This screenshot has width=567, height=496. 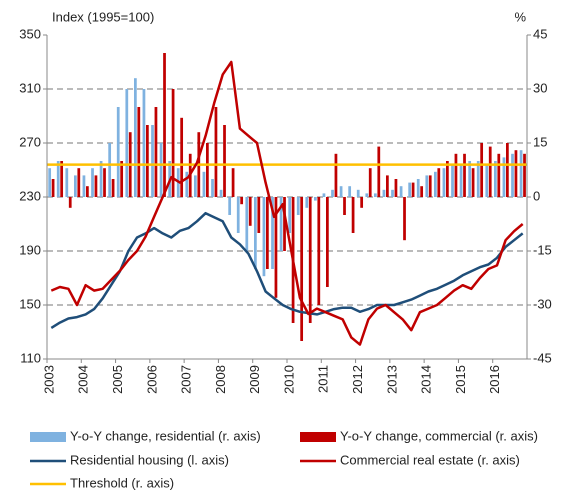 I want to click on y2-tick-label: 15, so click(x=540, y=141).